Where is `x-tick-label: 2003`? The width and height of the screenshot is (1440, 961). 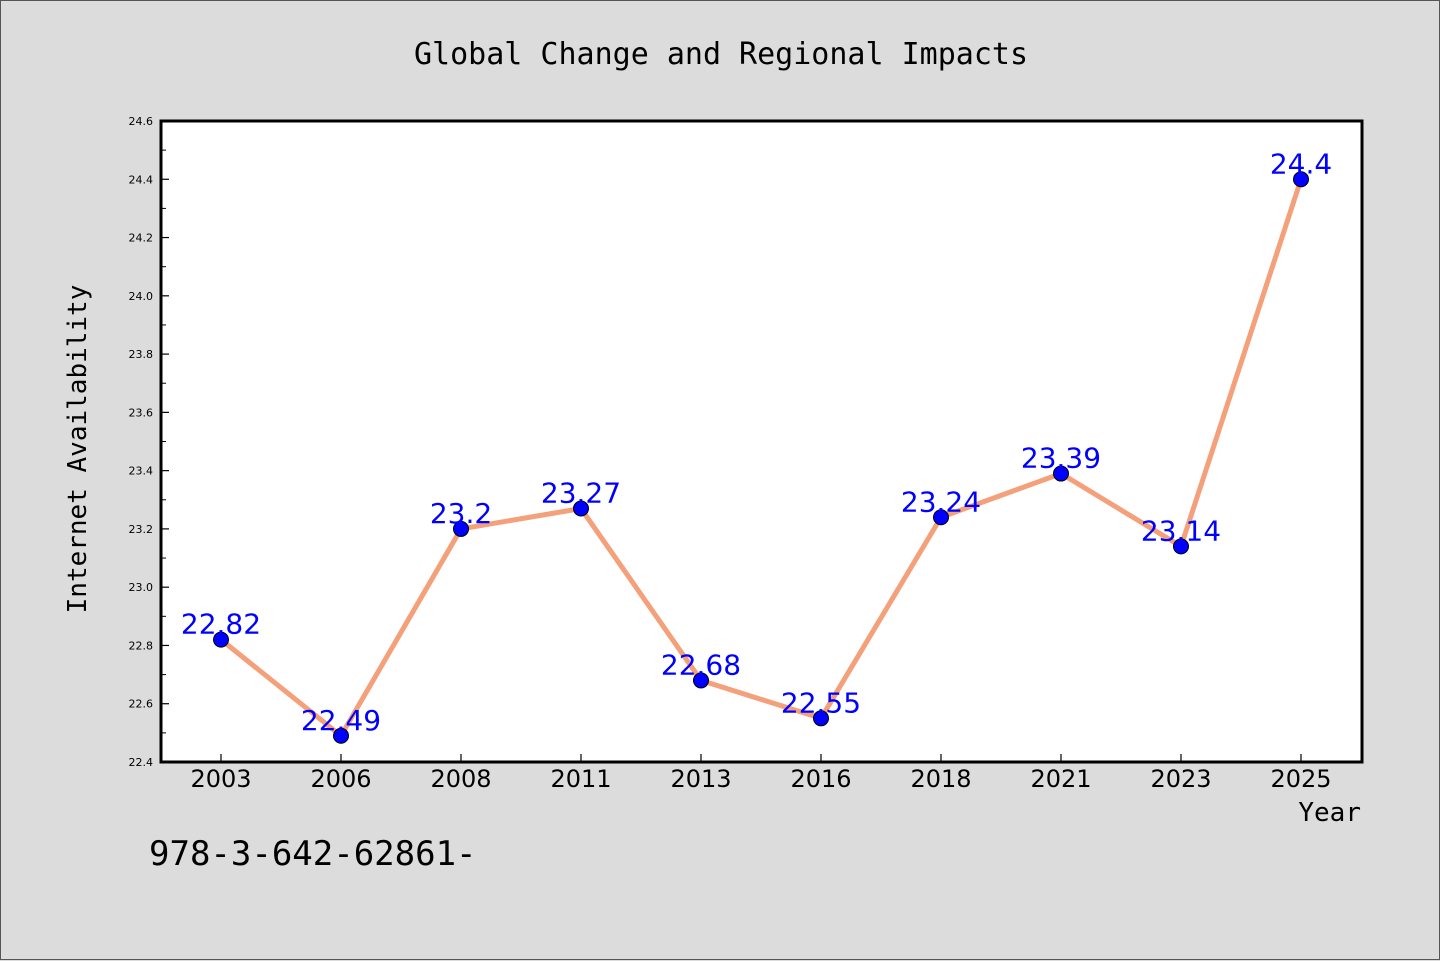 x-tick-label: 2003 is located at coordinates (220, 779).